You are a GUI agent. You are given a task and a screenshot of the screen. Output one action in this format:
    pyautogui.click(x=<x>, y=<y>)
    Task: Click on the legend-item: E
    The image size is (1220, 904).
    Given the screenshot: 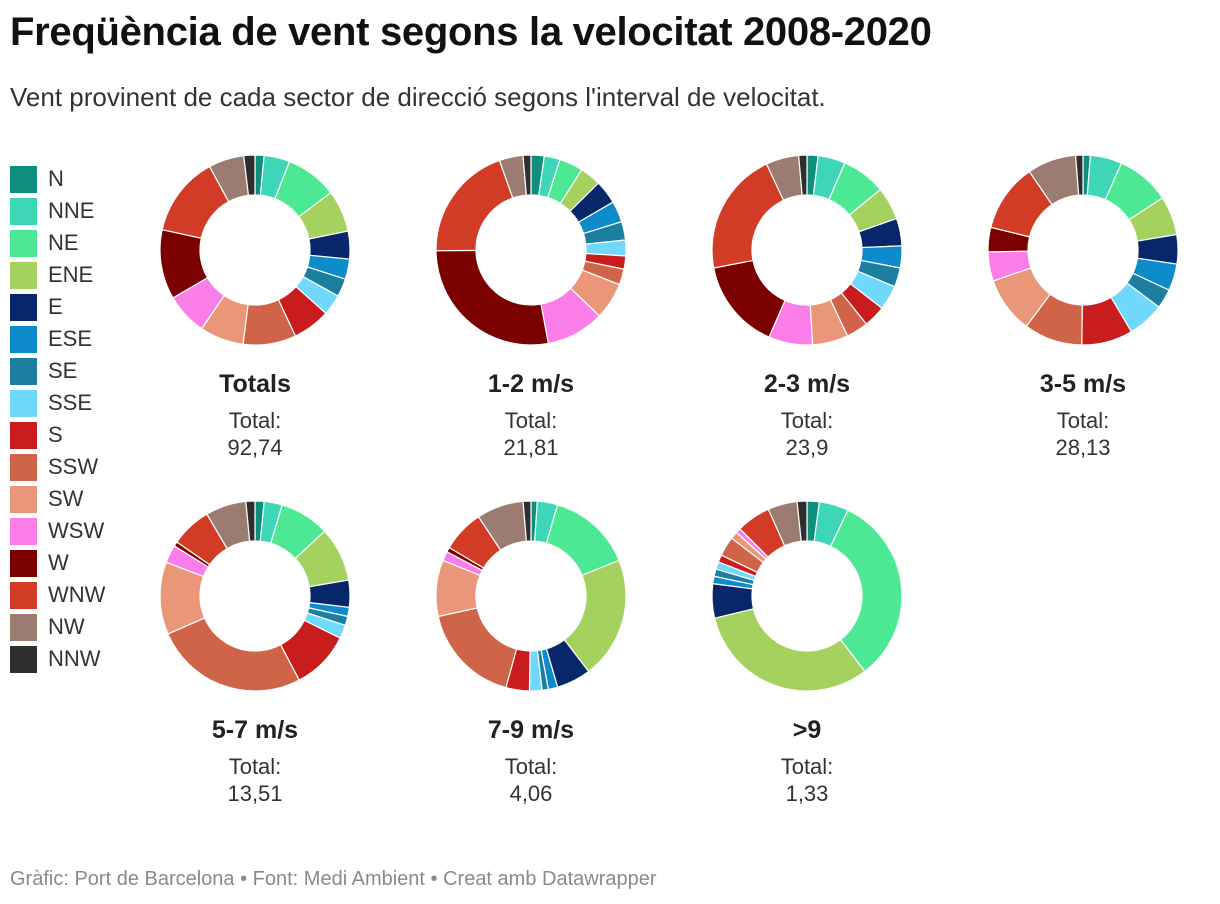 What is the action you would take?
    pyautogui.click(x=57, y=307)
    